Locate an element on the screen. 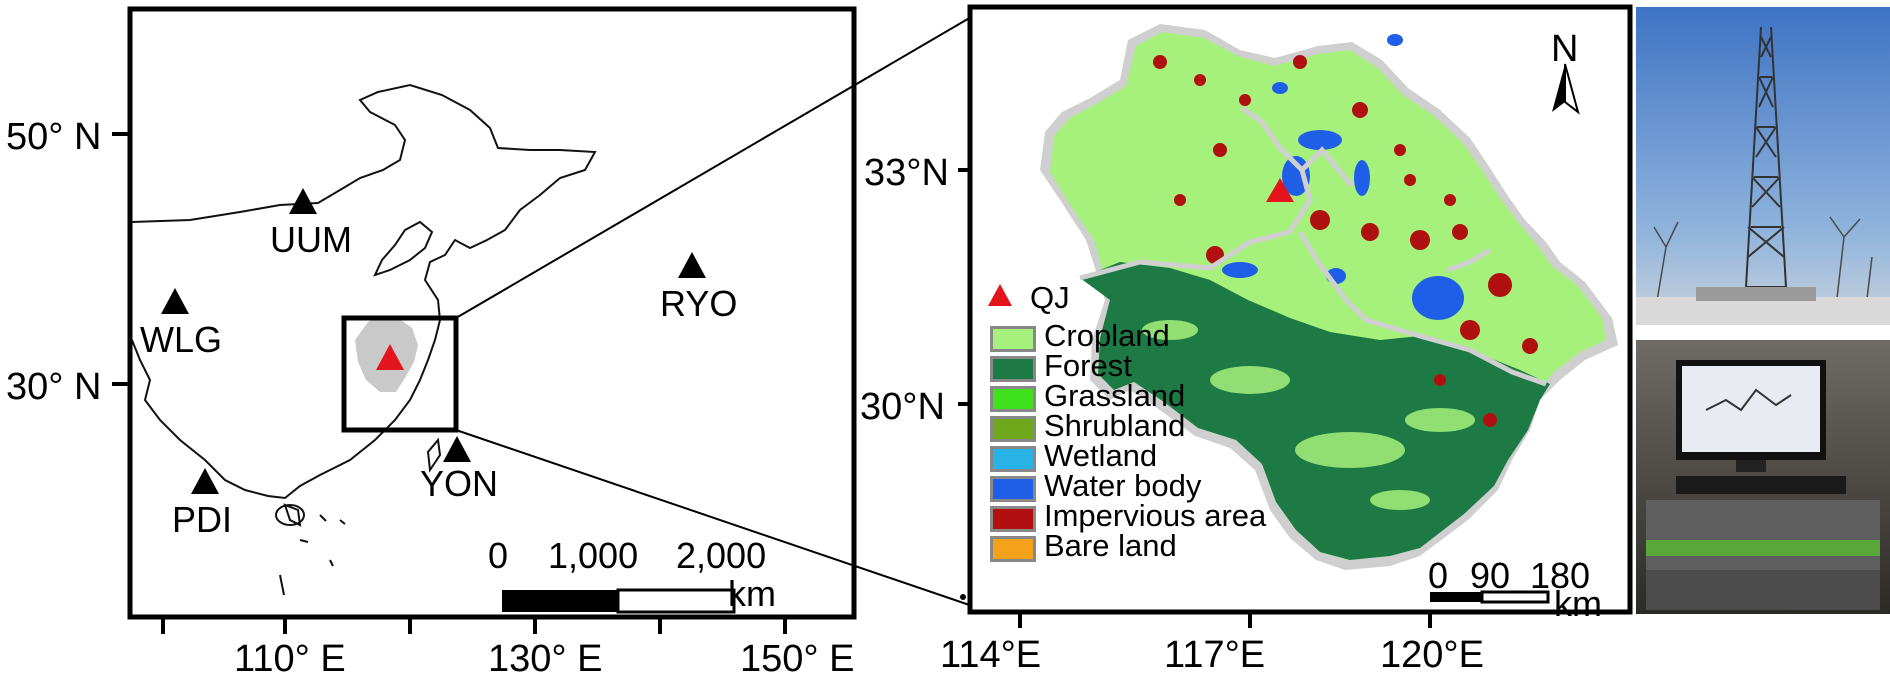 The width and height of the screenshot is (1890, 680). instrument-illustration is located at coordinates (1763, 485).